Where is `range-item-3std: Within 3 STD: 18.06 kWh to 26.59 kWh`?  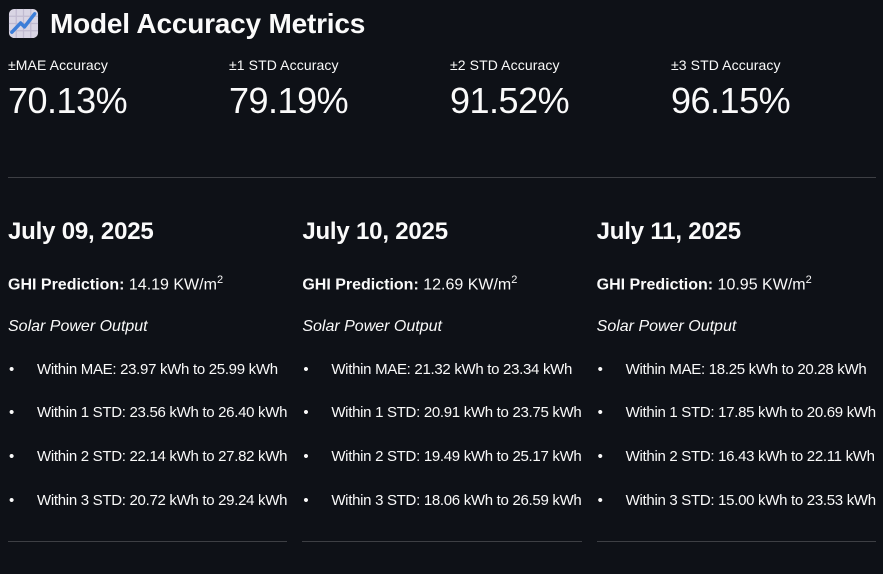 range-item-3std: Within 3 STD: 18.06 kWh to 26.59 kWh is located at coordinates (441, 501).